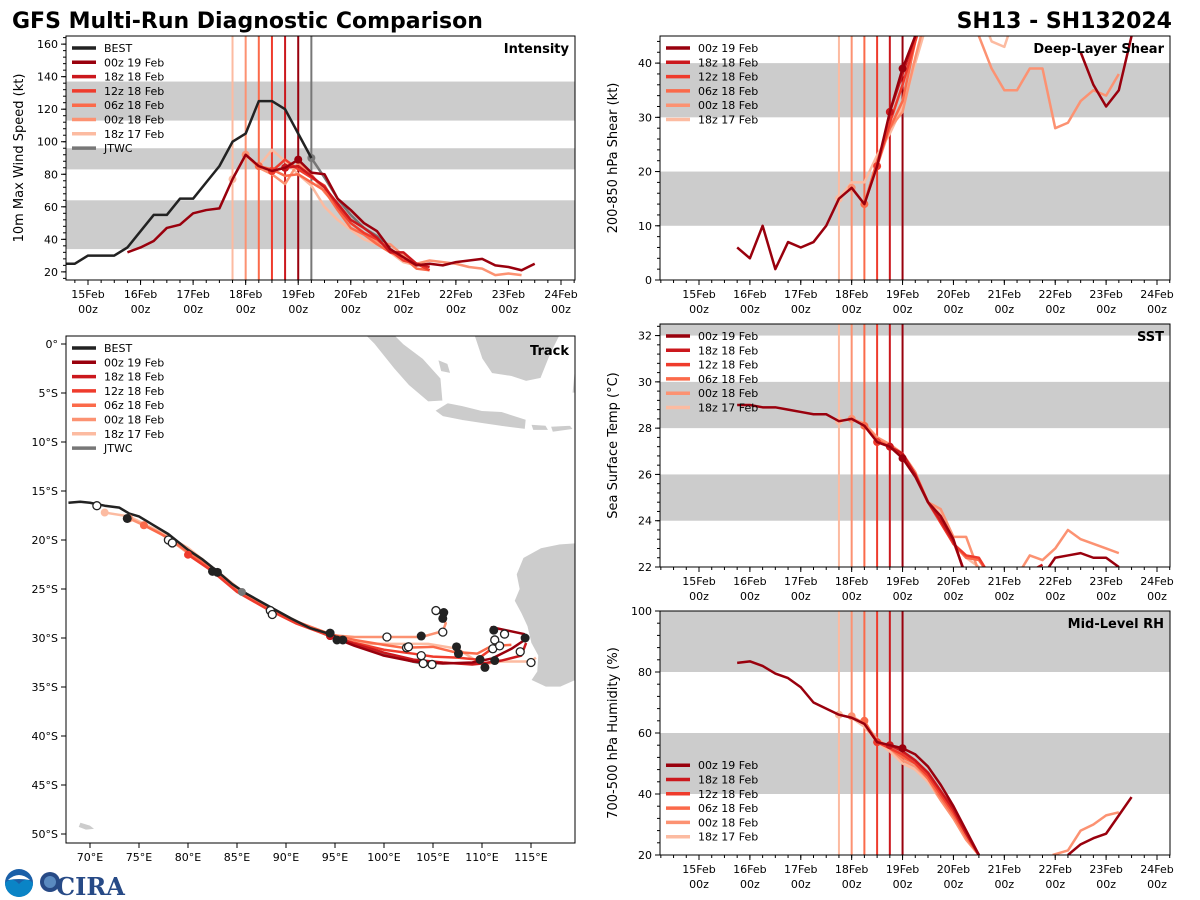 This screenshot has height=900, width=1200. What do you see at coordinates (851, 869) in the screenshot?
I see `x-tick-label-day: 18Feb` at bounding box center [851, 869].